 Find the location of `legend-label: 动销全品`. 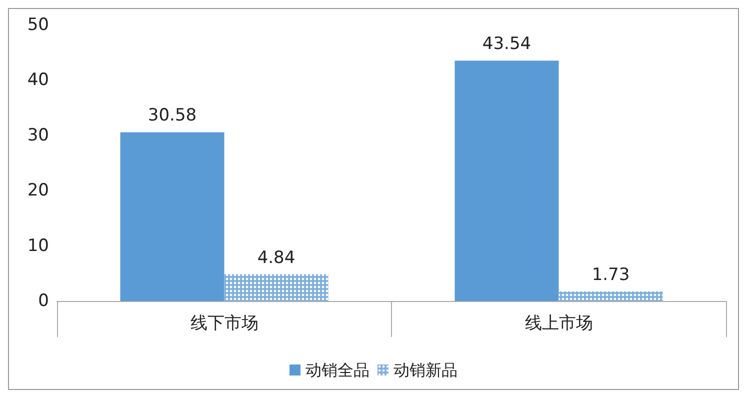

legend-label: 动销全品 is located at coordinates (338, 370).